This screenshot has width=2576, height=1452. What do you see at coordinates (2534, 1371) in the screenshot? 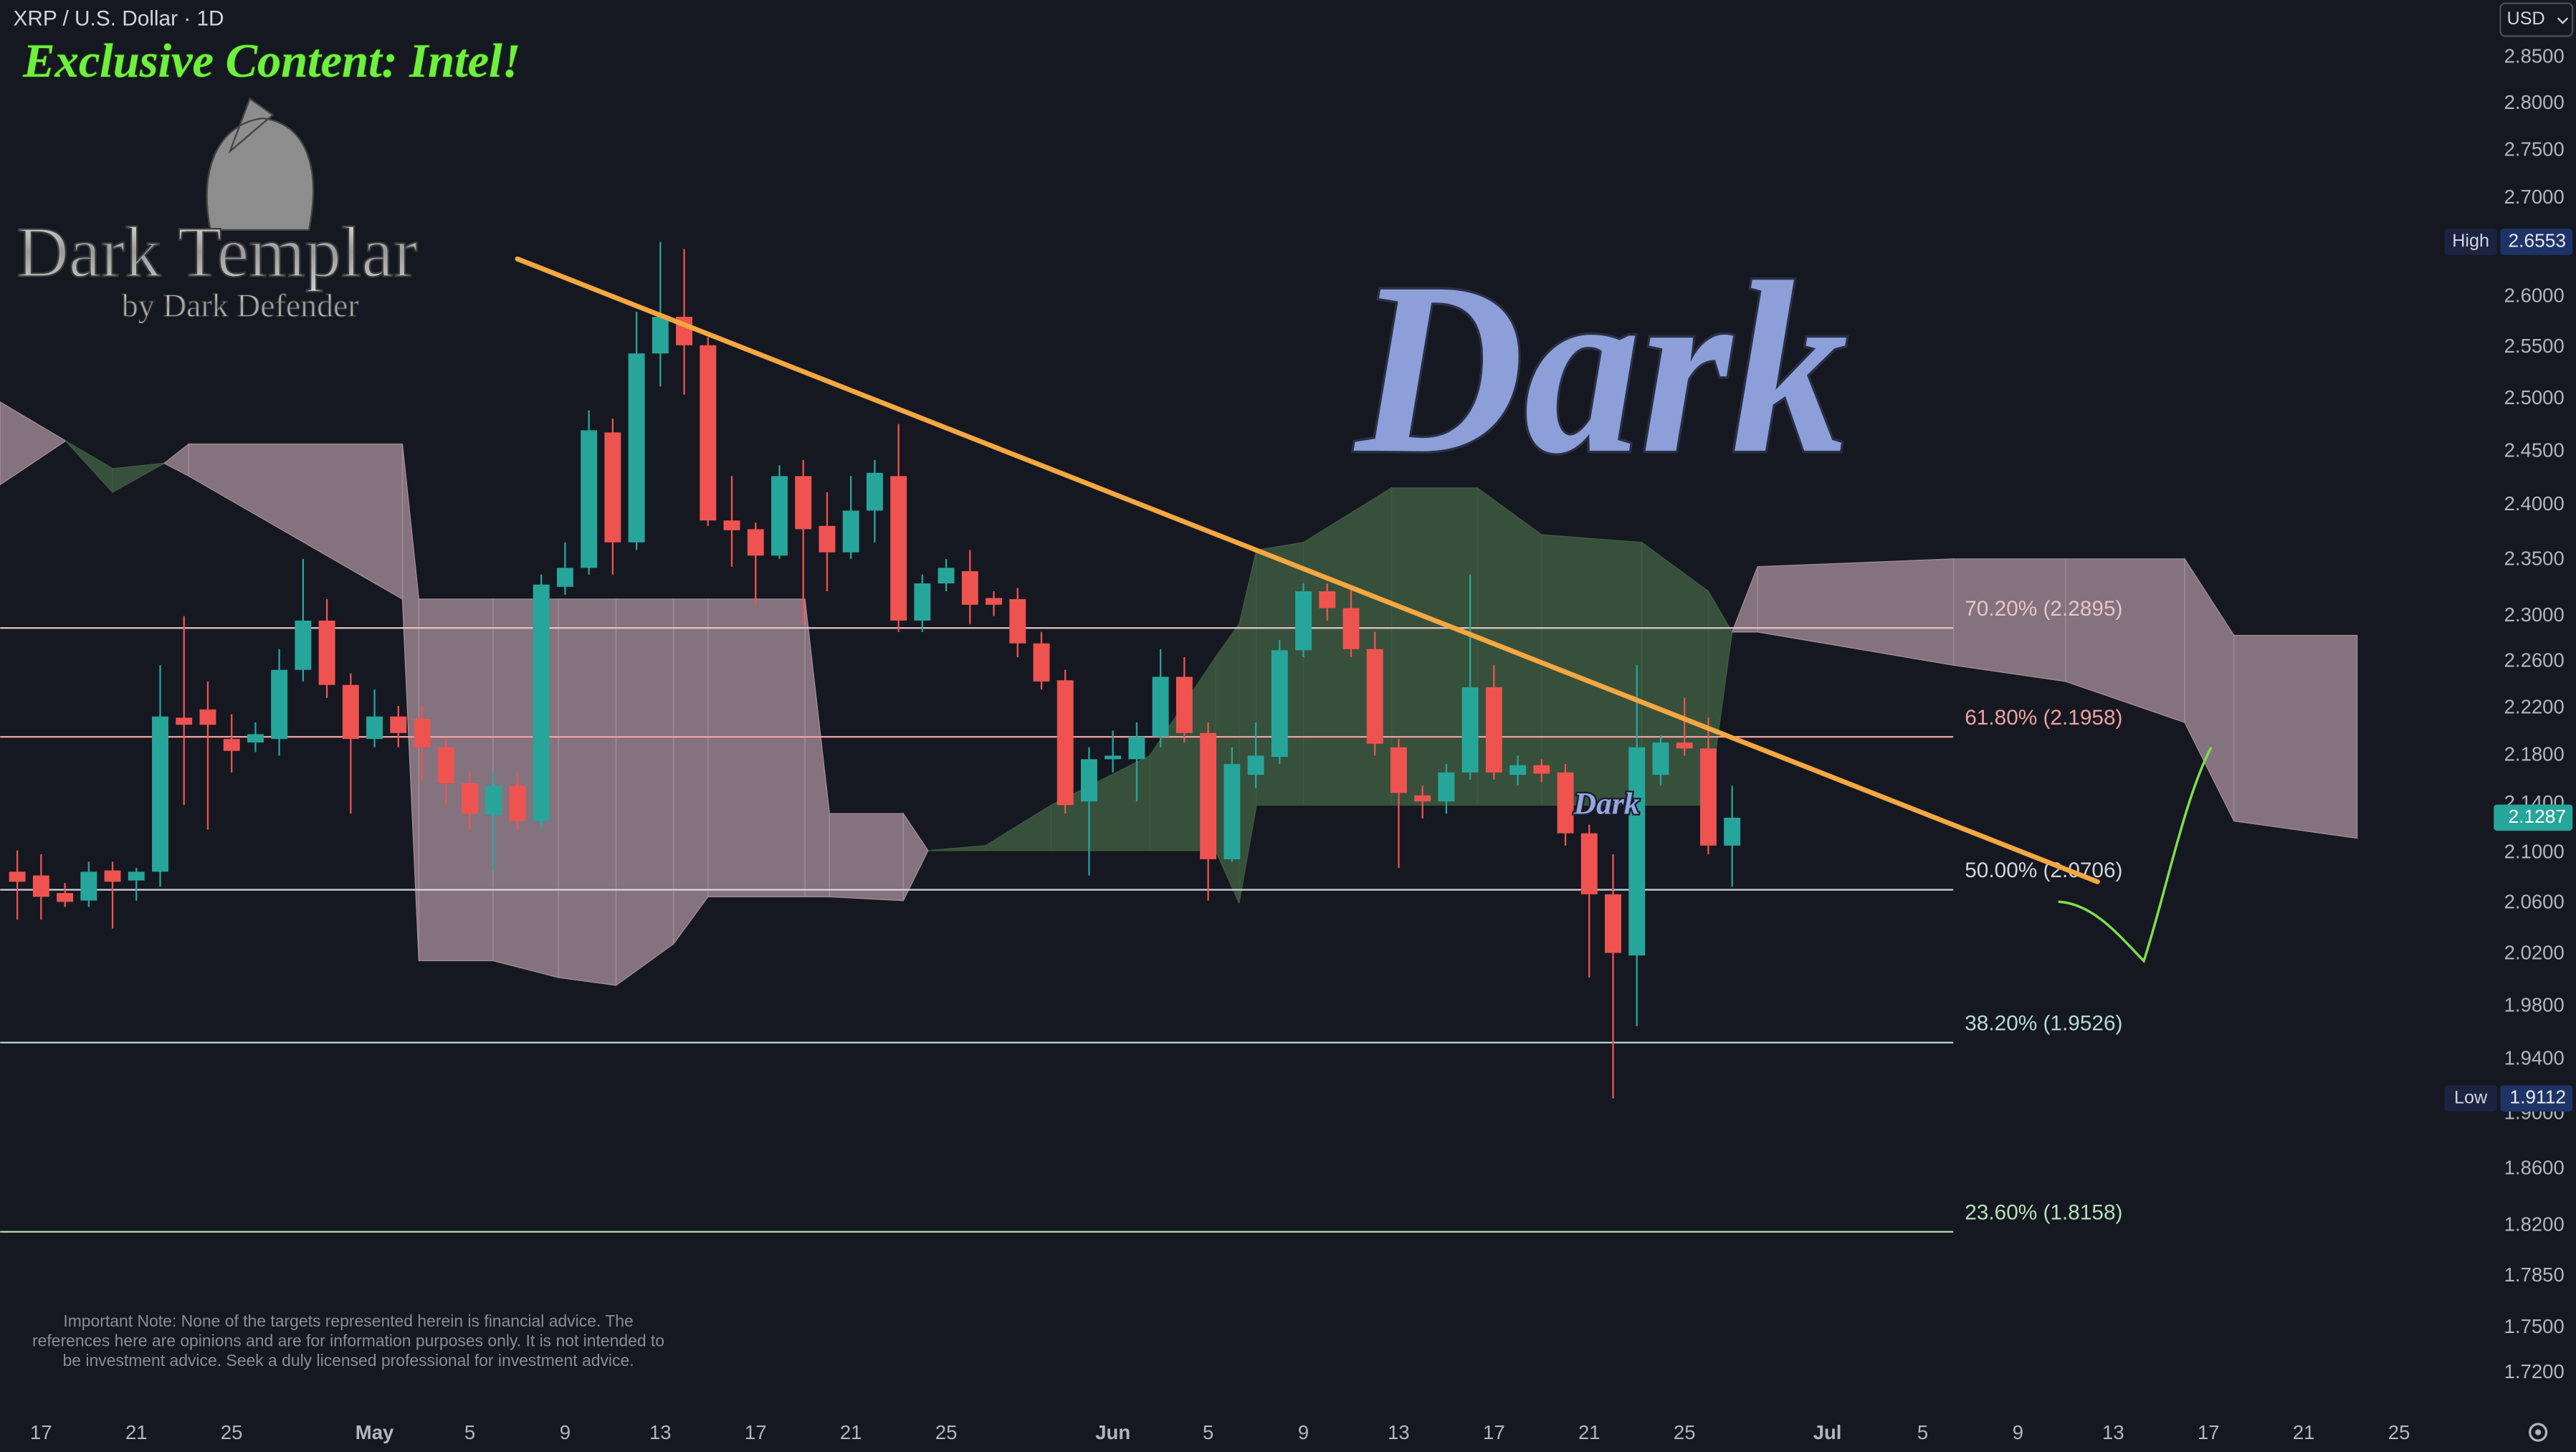
I see `y-tick-label: 1.7200` at bounding box center [2534, 1371].